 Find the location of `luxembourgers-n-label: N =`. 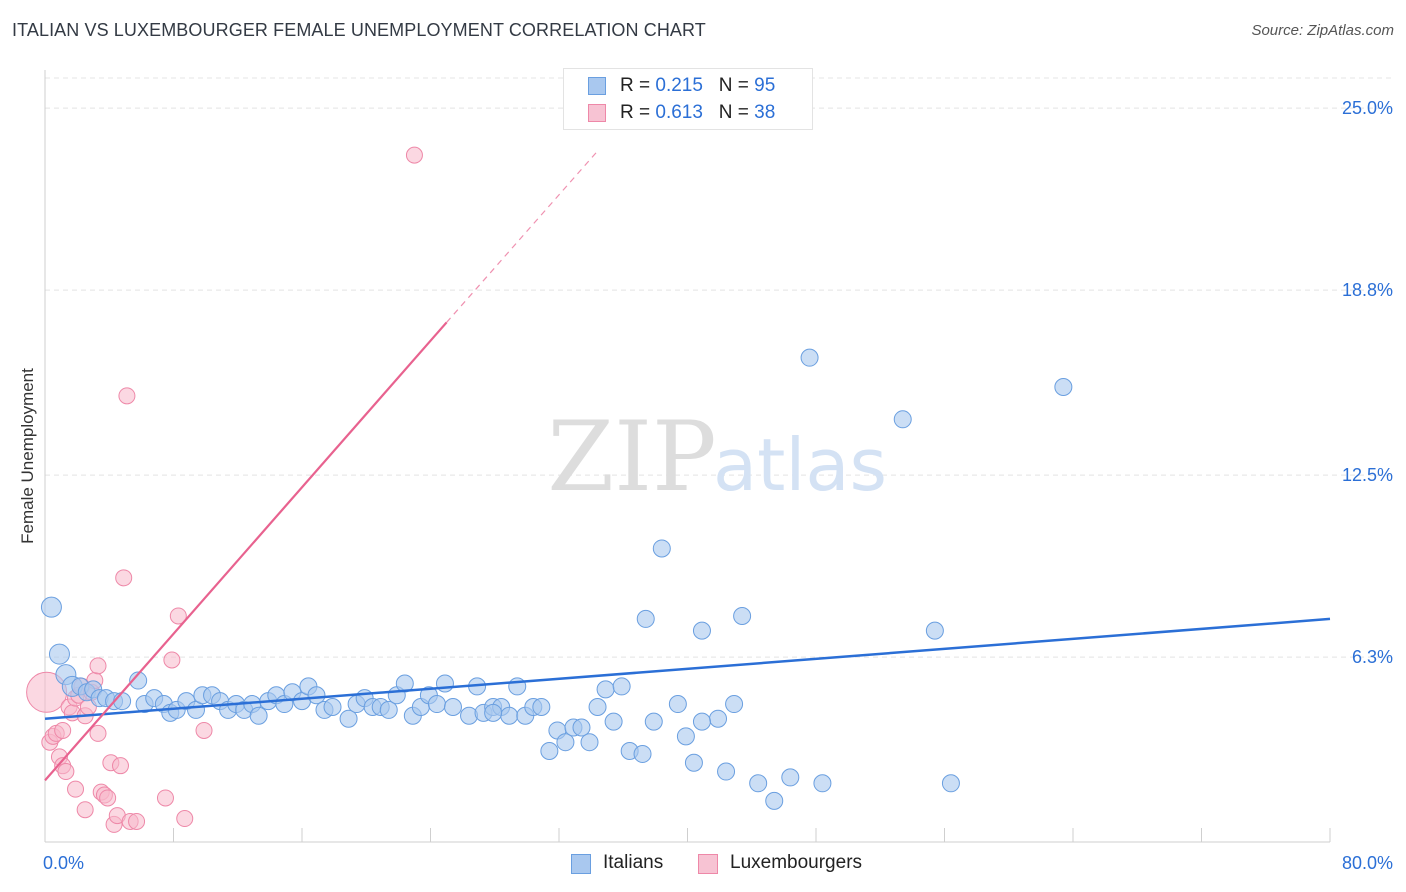

luxembourgers-n-label: N = is located at coordinates (733, 112).